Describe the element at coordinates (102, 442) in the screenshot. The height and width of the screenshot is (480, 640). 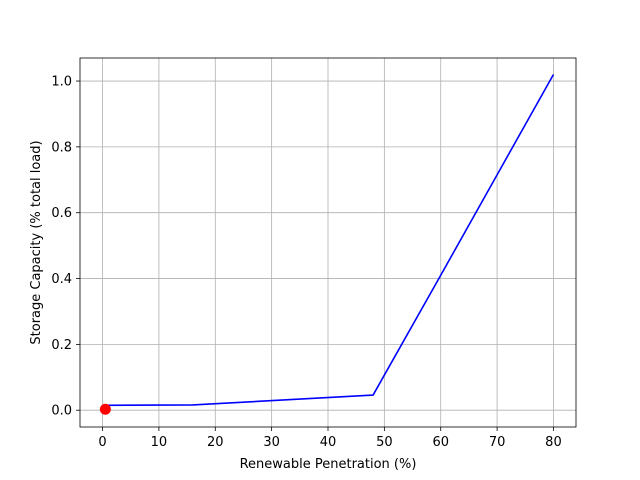
I see `x-tick-label: 0` at that location.